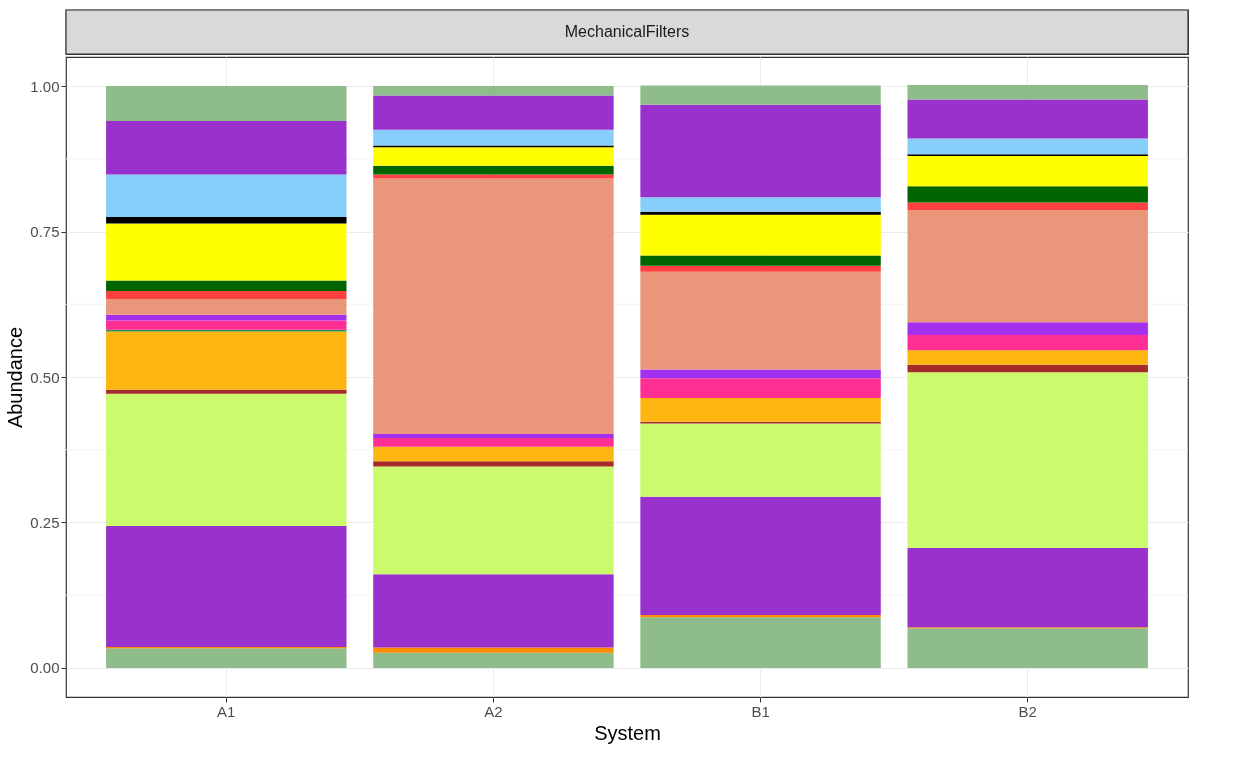  What do you see at coordinates (15, 377) in the screenshot?
I see `y-axis-title: Abundance` at bounding box center [15, 377].